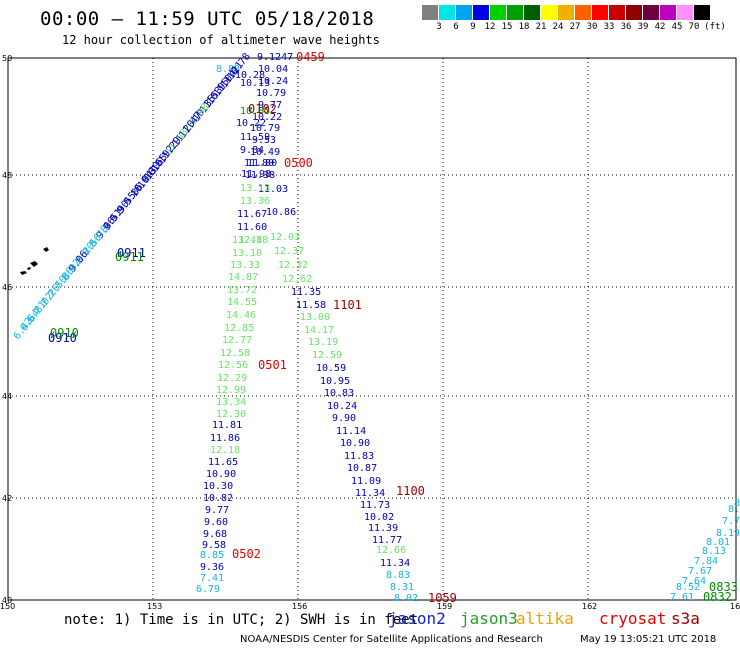 Image resolution: width=740 pixels, height=650 pixels. I want to click on track-b-value: 10.30, so click(218, 486).